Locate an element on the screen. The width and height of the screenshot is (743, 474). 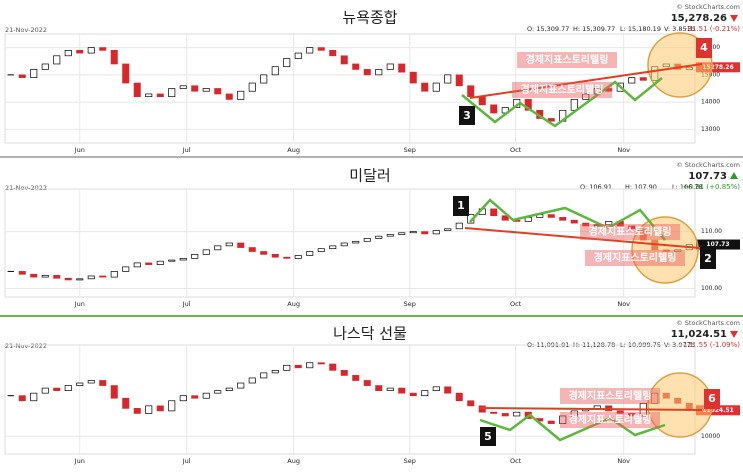
last-value-label: 11024.51 is located at coordinates (718, 410).